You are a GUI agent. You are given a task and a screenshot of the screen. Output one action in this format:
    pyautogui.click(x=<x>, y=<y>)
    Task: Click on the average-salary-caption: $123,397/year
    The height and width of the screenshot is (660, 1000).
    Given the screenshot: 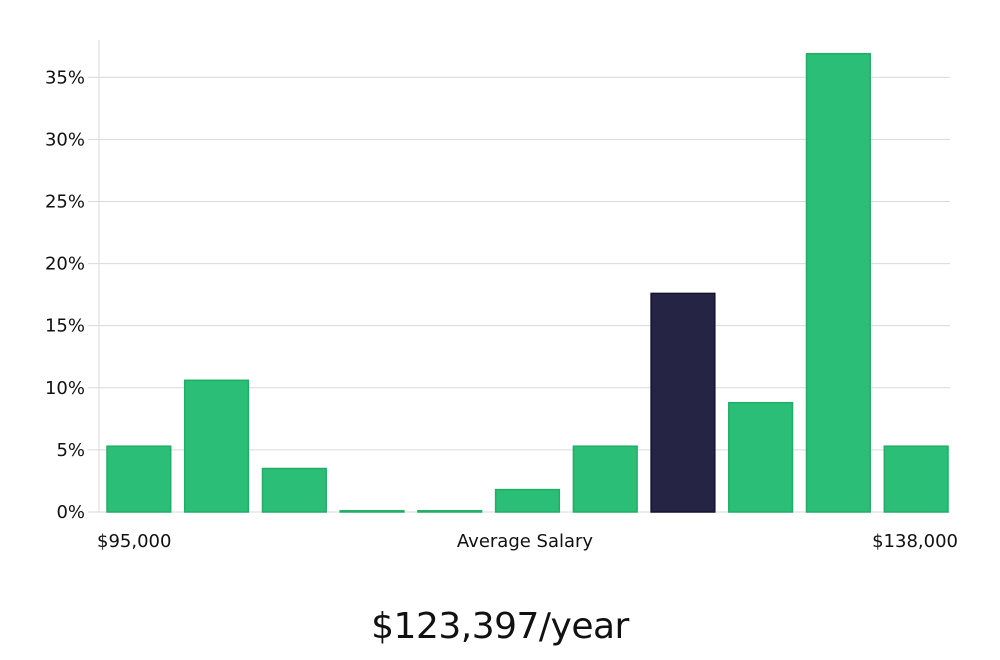 What is the action you would take?
    pyautogui.click(x=500, y=626)
    